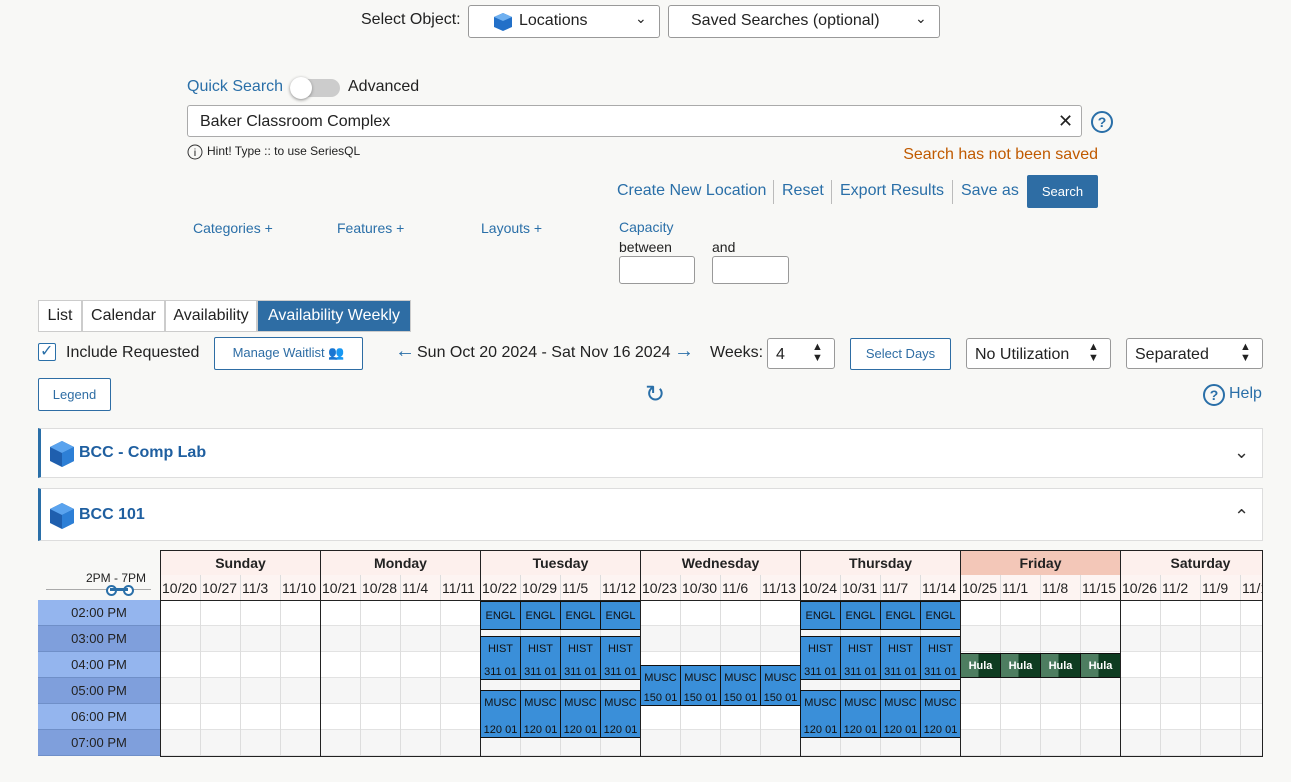  I want to click on action-link: Reset, so click(803, 191).